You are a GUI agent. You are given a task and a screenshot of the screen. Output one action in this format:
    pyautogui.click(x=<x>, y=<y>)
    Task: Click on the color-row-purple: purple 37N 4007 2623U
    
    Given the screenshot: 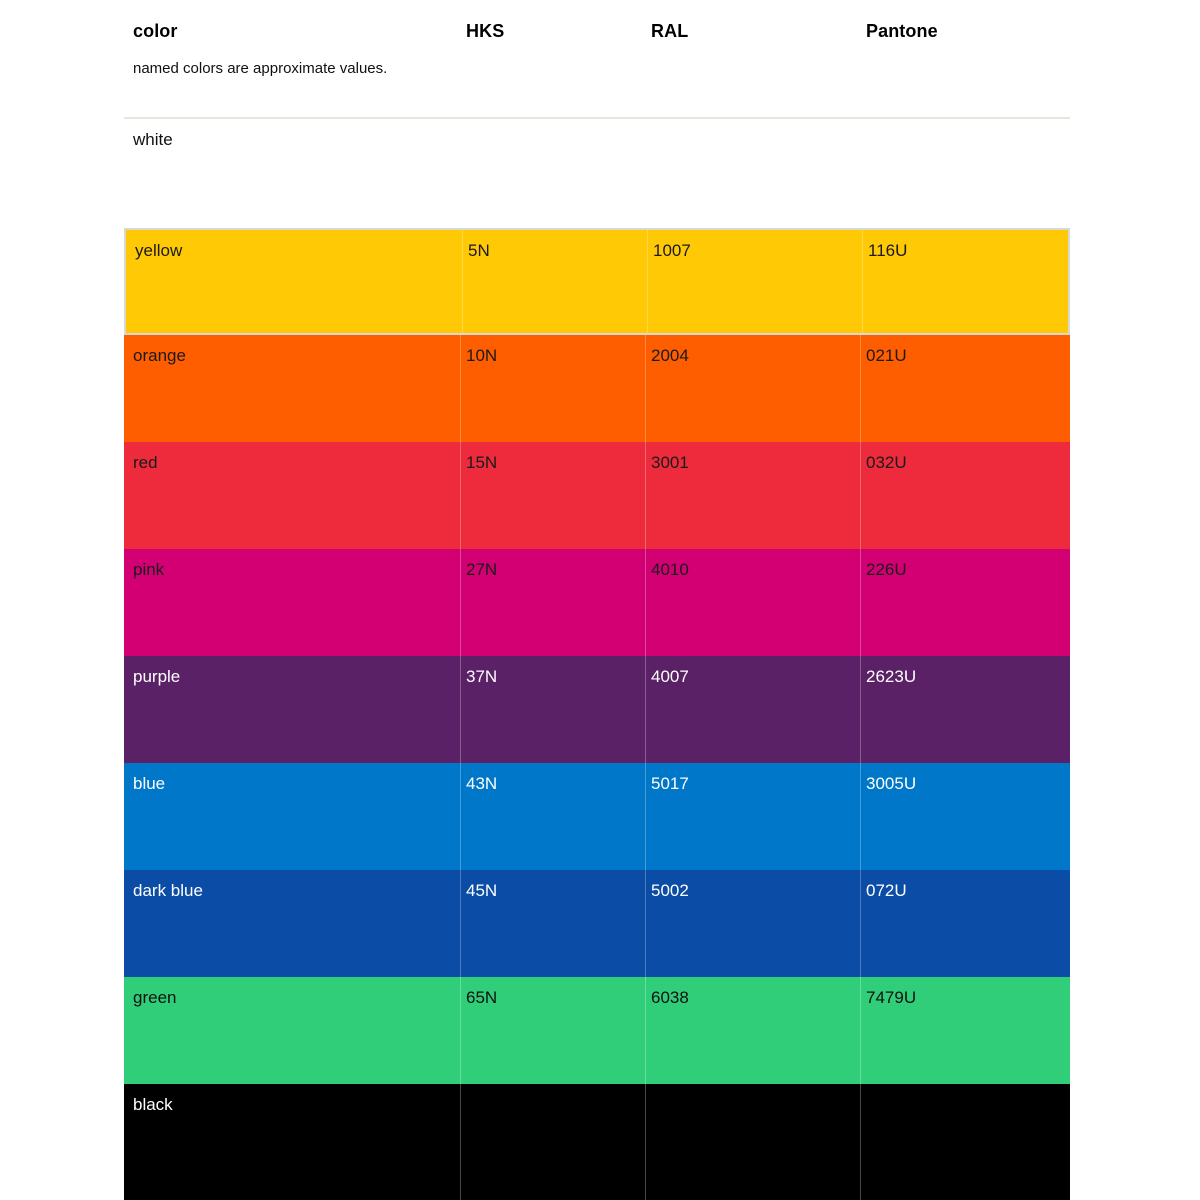 What is the action you would take?
    pyautogui.click(x=597, y=709)
    